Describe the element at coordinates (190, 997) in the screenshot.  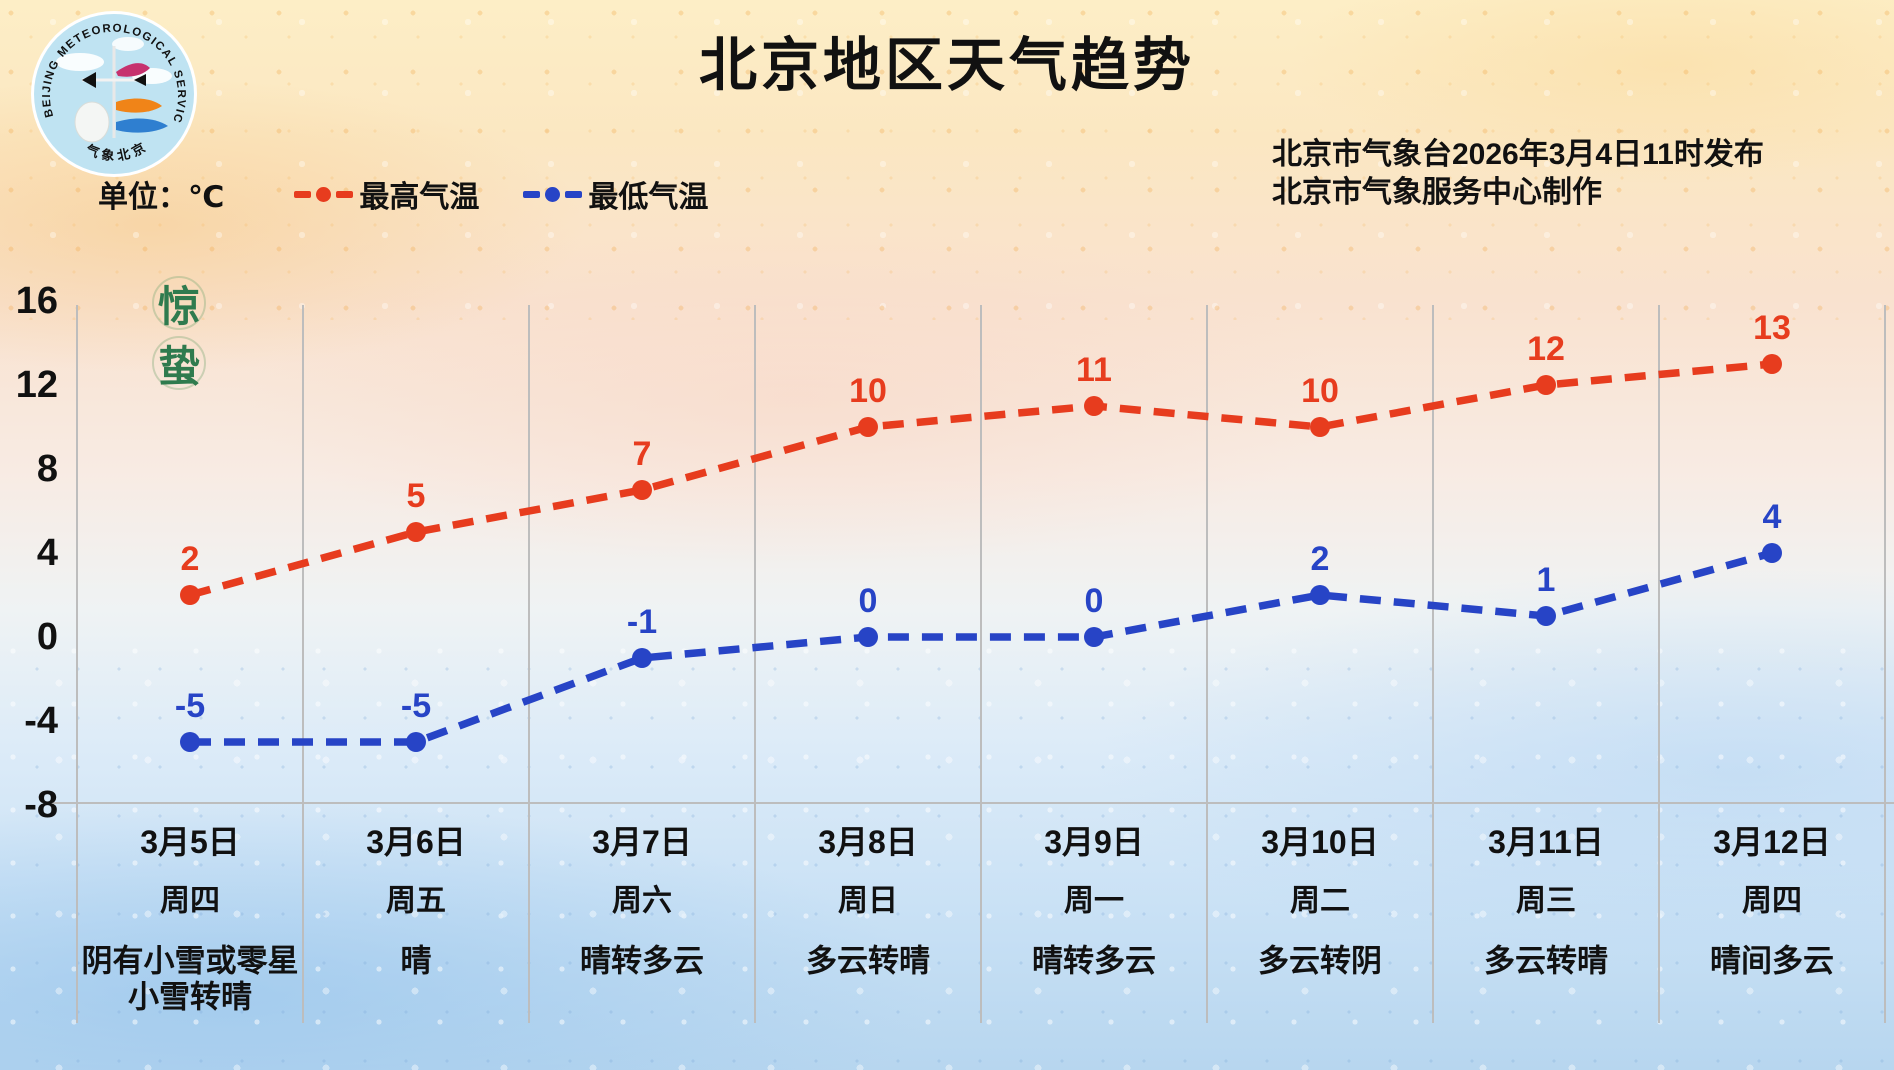
I see `weather-label: 小雪转晴` at that location.